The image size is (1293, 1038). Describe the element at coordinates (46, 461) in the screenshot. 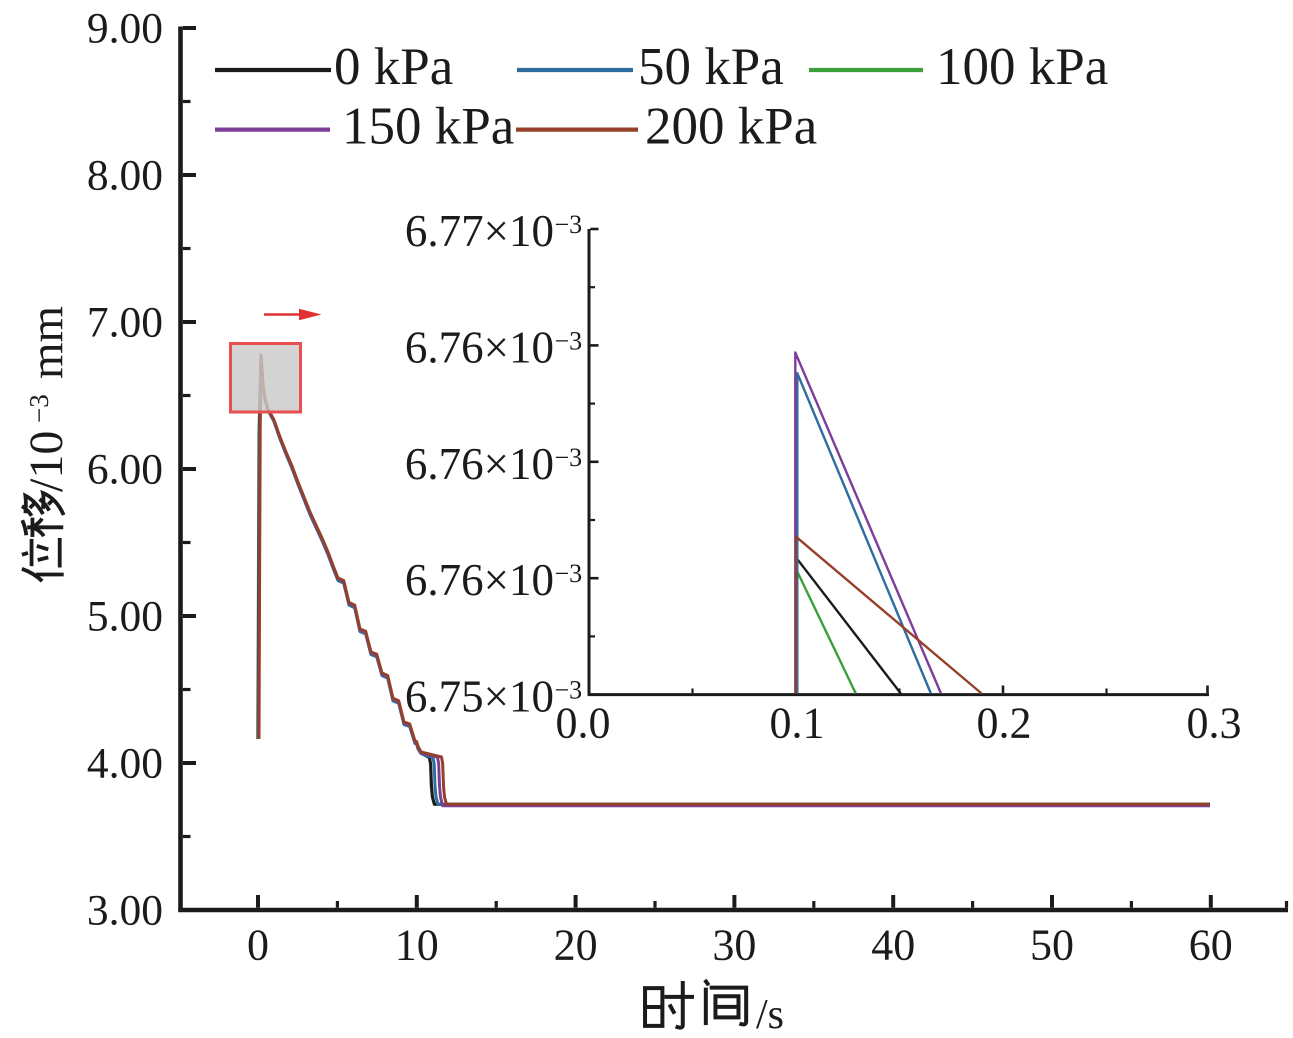

I see `svg-text: /10` at that location.